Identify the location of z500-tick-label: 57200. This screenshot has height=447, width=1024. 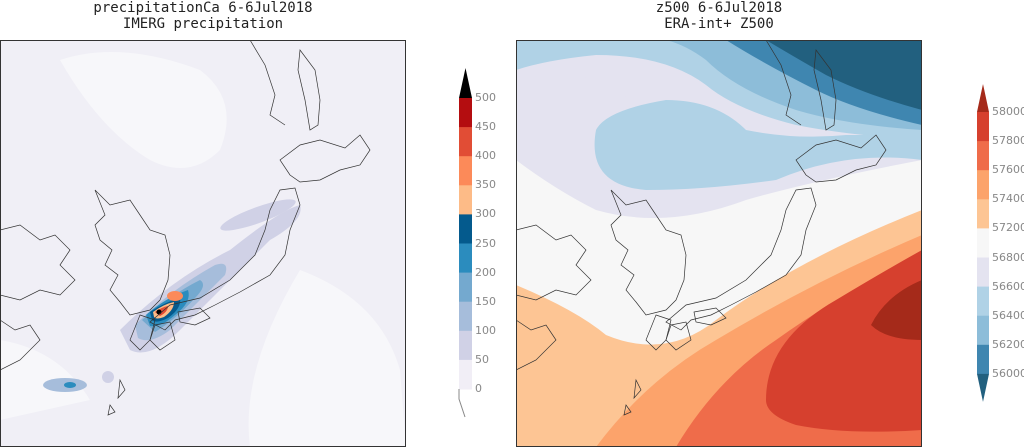
(1008, 228).